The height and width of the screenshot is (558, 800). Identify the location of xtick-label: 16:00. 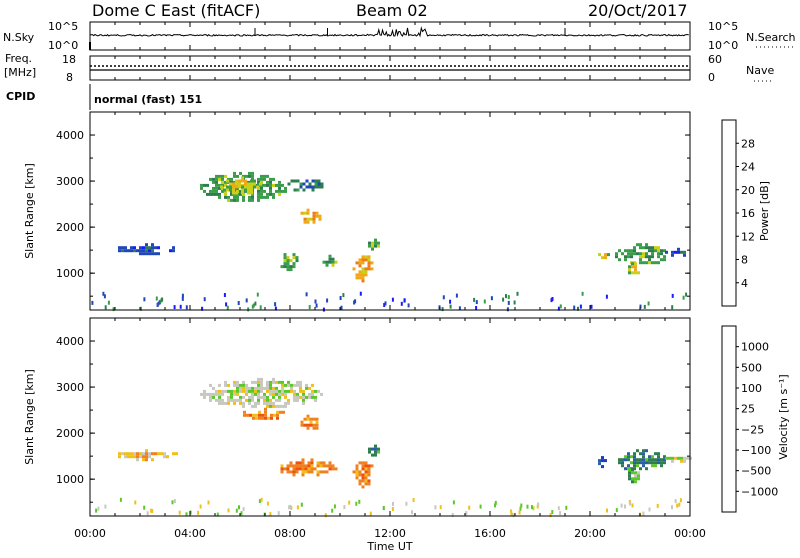
(490, 533).